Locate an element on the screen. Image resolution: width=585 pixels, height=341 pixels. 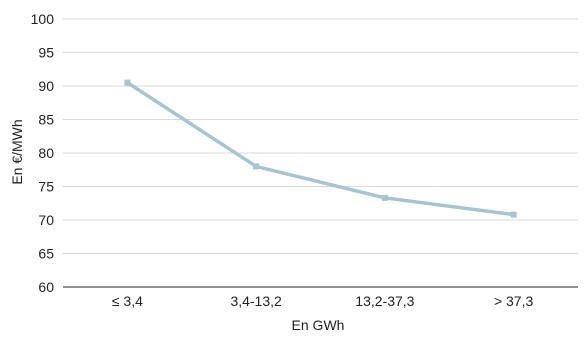
y-tick-label: 100 is located at coordinates (43, 19).